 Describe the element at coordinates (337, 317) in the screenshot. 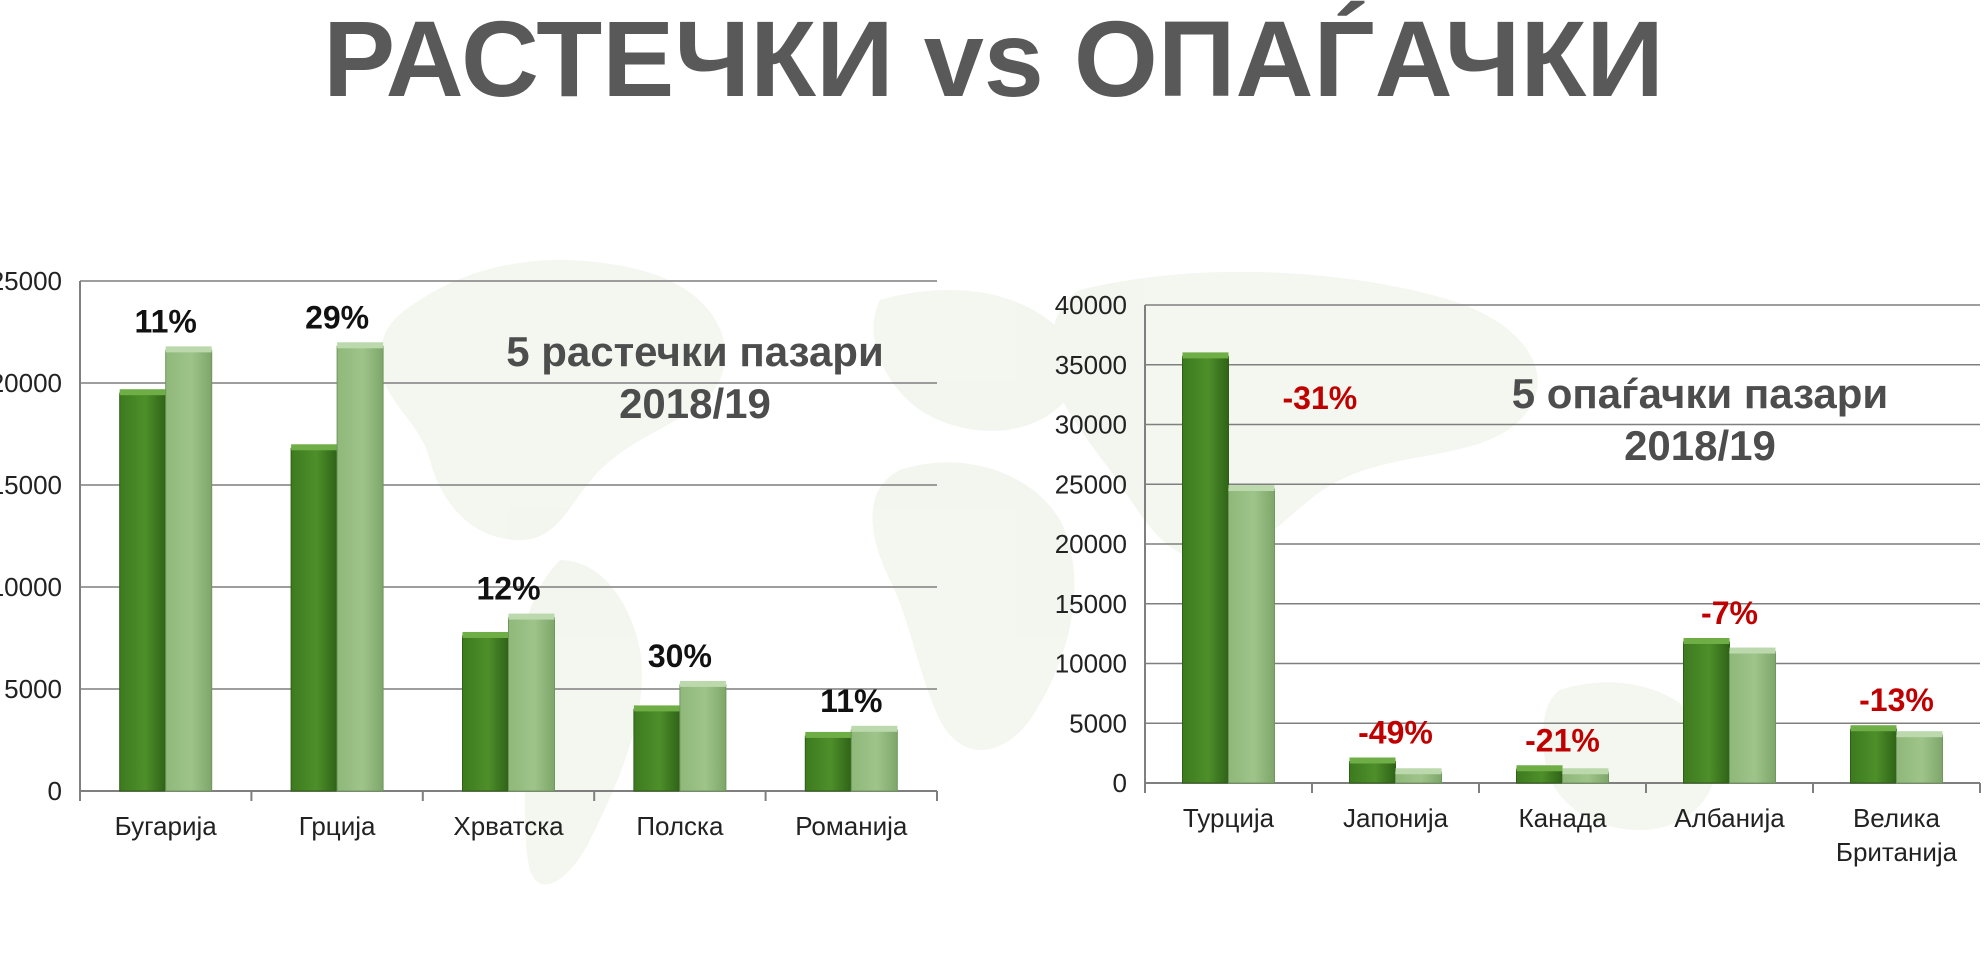

I see `data-label: 29%` at that location.